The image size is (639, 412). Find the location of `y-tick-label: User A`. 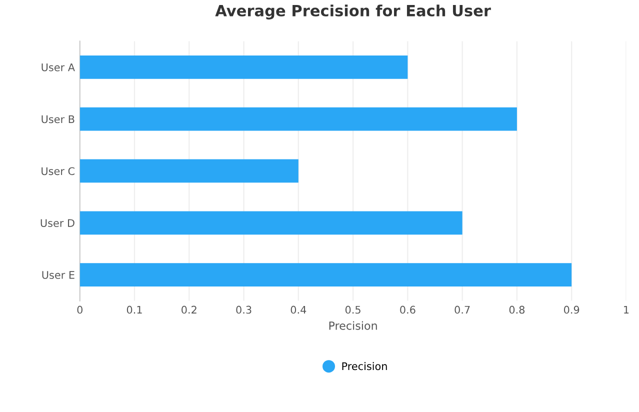

y-tick-label: User A is located at coordinates (58, 68).